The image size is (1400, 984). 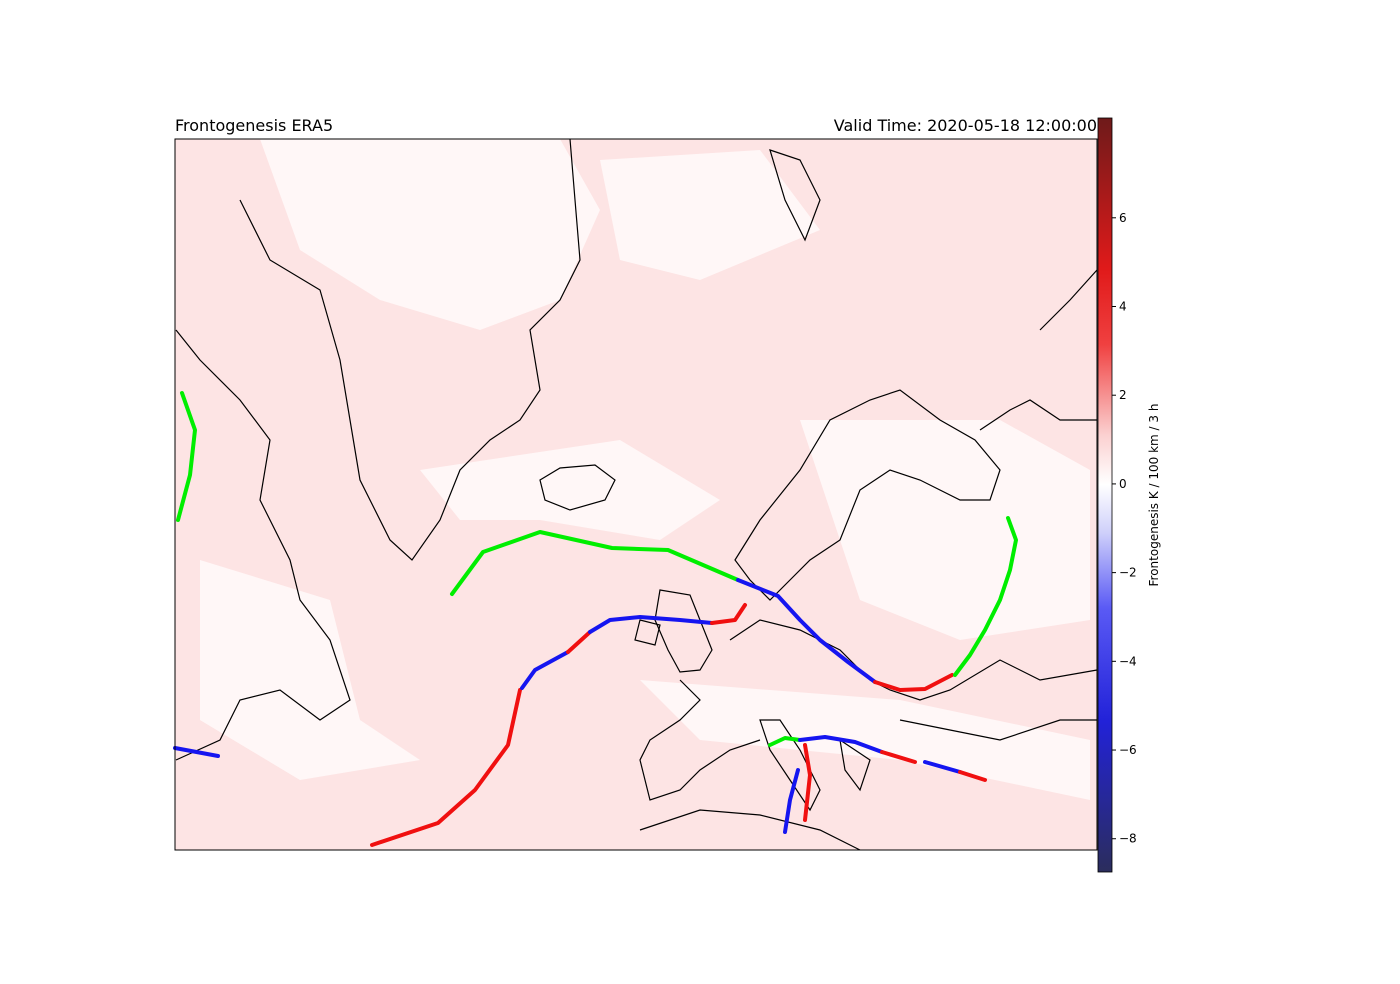 What do you see at coordinates (1128, 661) in the screenshot?
I see `colorbar-tick-label: −4` at bounding box center [1128, 661].